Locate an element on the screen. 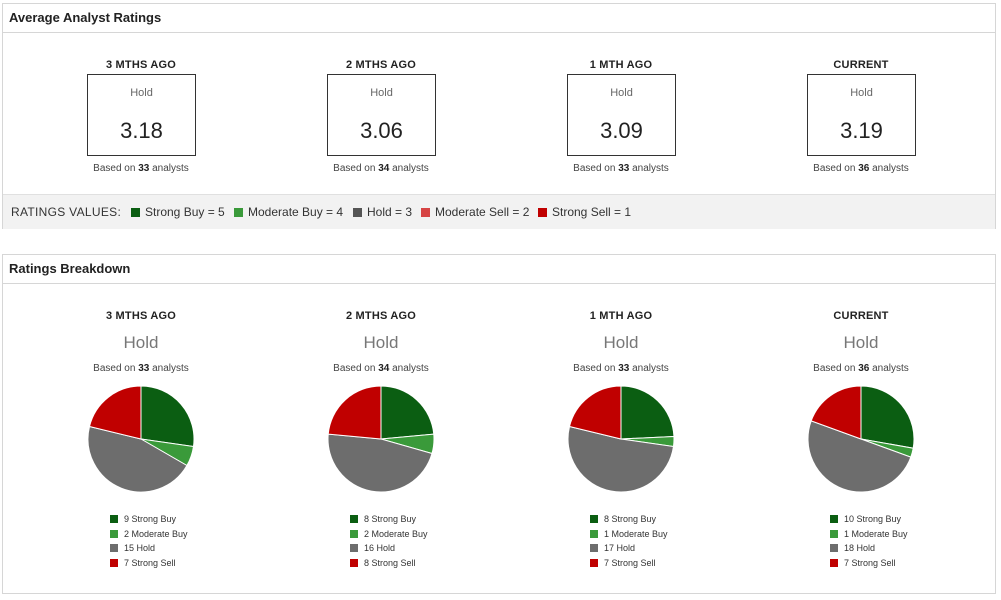 This screenshot has height=600, width=1001. legend-item: 16 Hold is located at coordinates (389, 548).